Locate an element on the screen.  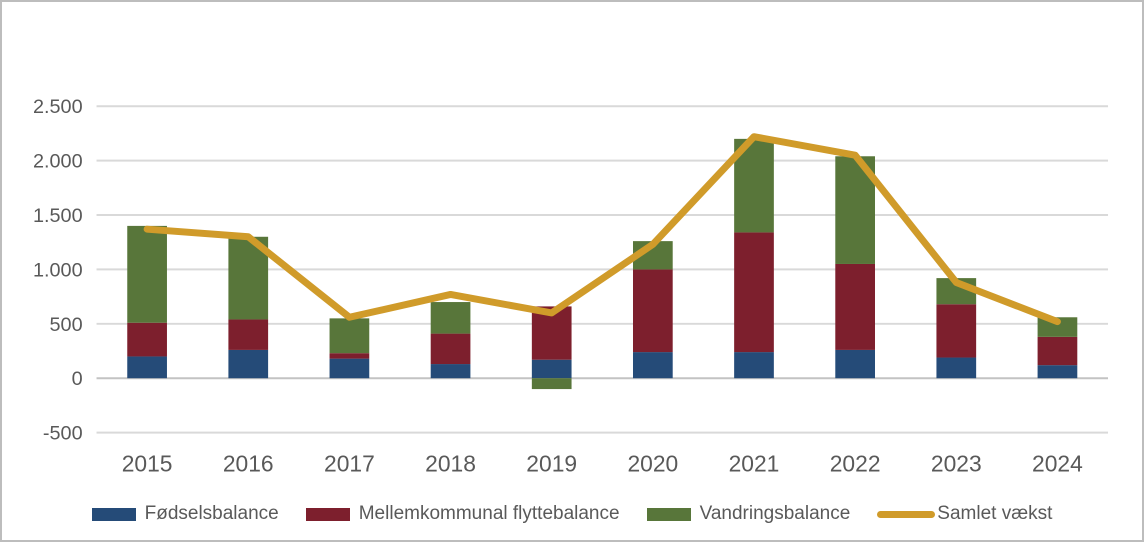
y-tick-label: 0 is located at coordinates (77, 379).